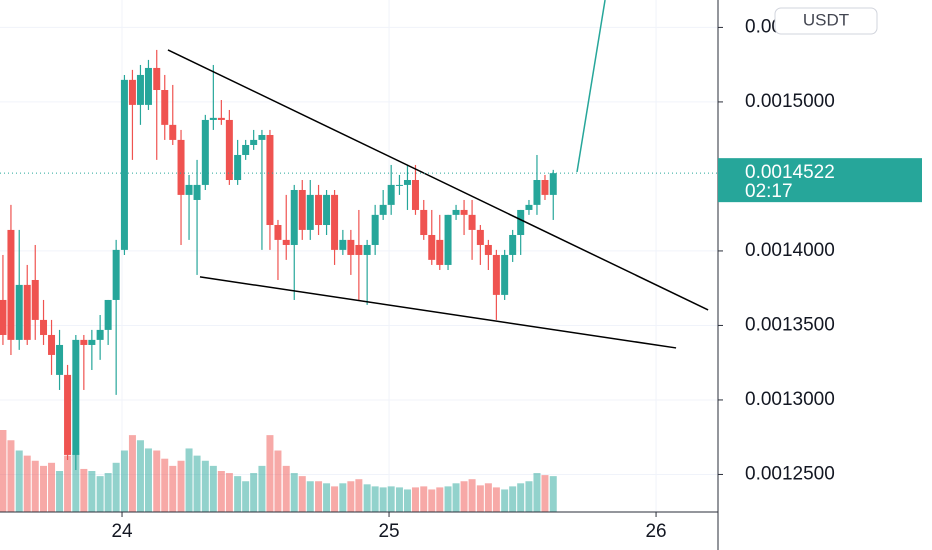 The width and height of the screenshot is (932, 550). What do you see at coordinates (790, 324) in the screenshot?
I see `y-tick-label: 0.0013500` at bounding box center [790, 324].